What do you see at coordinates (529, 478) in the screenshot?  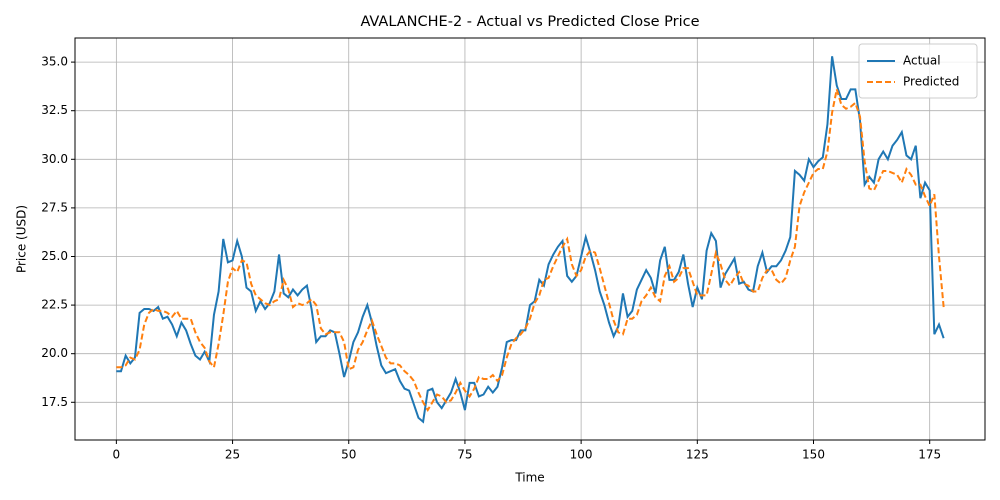 I see `x-axis-label: Time` at bounding box center [529, 478].